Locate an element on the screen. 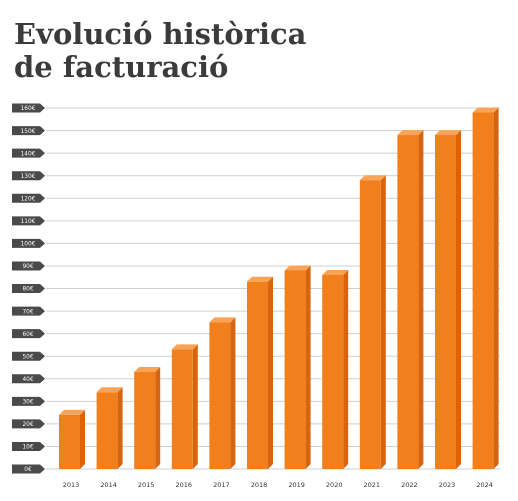 The image size is (518, 501). y-tick: 60€ is located at coordinates (28, 334).